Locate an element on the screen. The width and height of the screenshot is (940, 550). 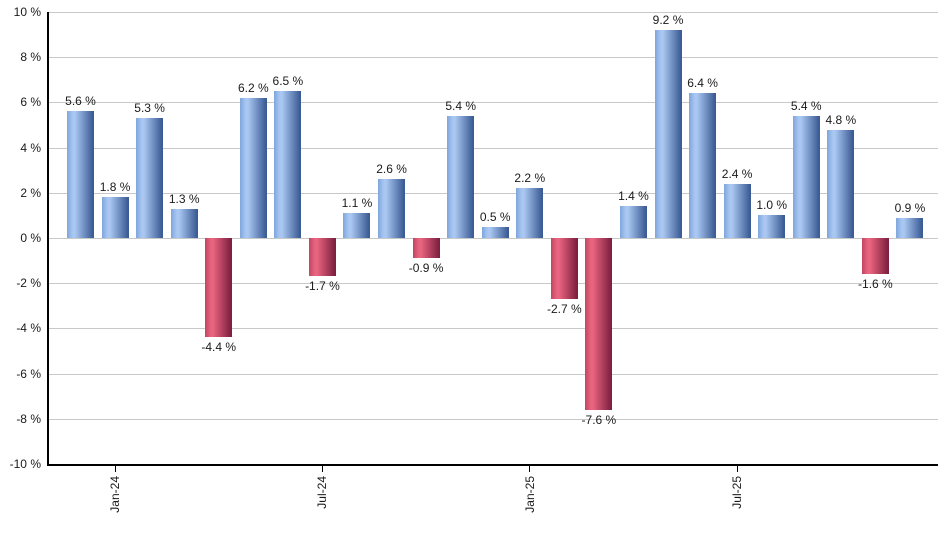
y-axis-tick-label: -8 % is located at coordinates (28, 418).